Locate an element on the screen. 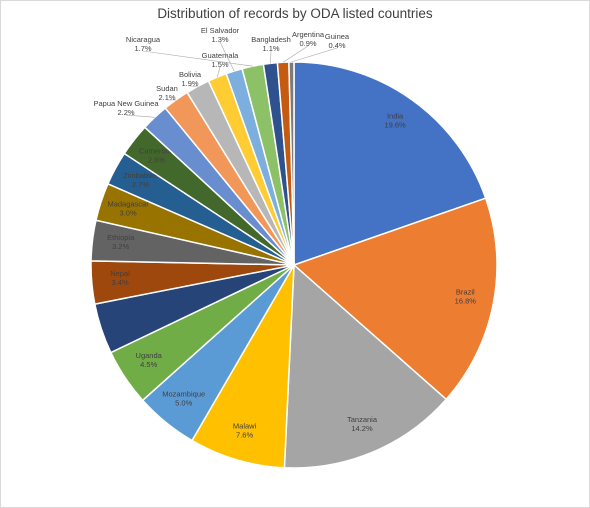 This screenshot has width=590, height=508. slice-value-papua-new-guinea: 2.2% is located at coordinates (125, 112).